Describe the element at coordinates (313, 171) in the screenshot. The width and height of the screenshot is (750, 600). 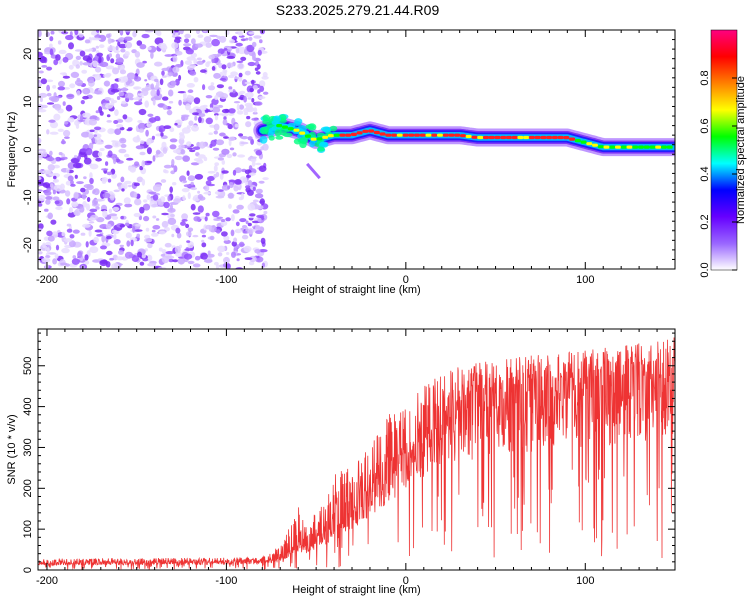
I see `signal-spur` at that location.